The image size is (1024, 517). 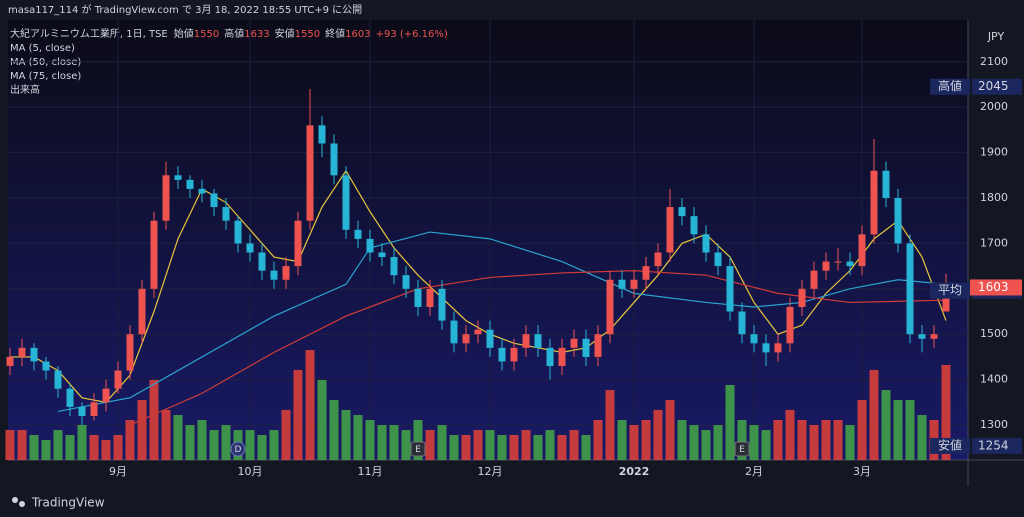 What do you see at coordinates (234, 33) in the screenshot?
I see `legend-label: 高値` at bounding box center [234, 33].